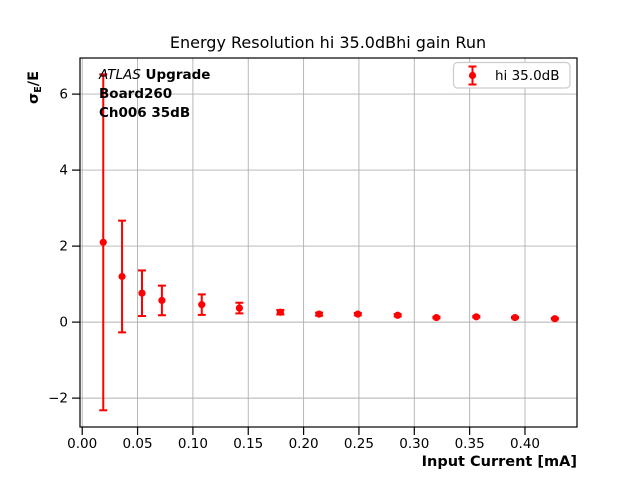 The height and width of the screenshot is (480, 640). I want to click on legend-box, so click(511, 75).